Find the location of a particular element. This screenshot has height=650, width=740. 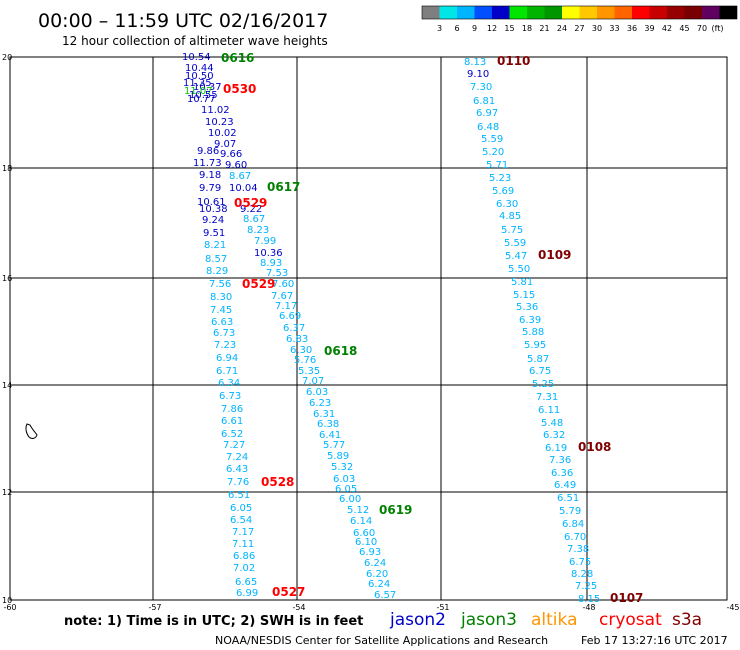

wave-height-value: 8.13 is located at coordinates (475, 62).